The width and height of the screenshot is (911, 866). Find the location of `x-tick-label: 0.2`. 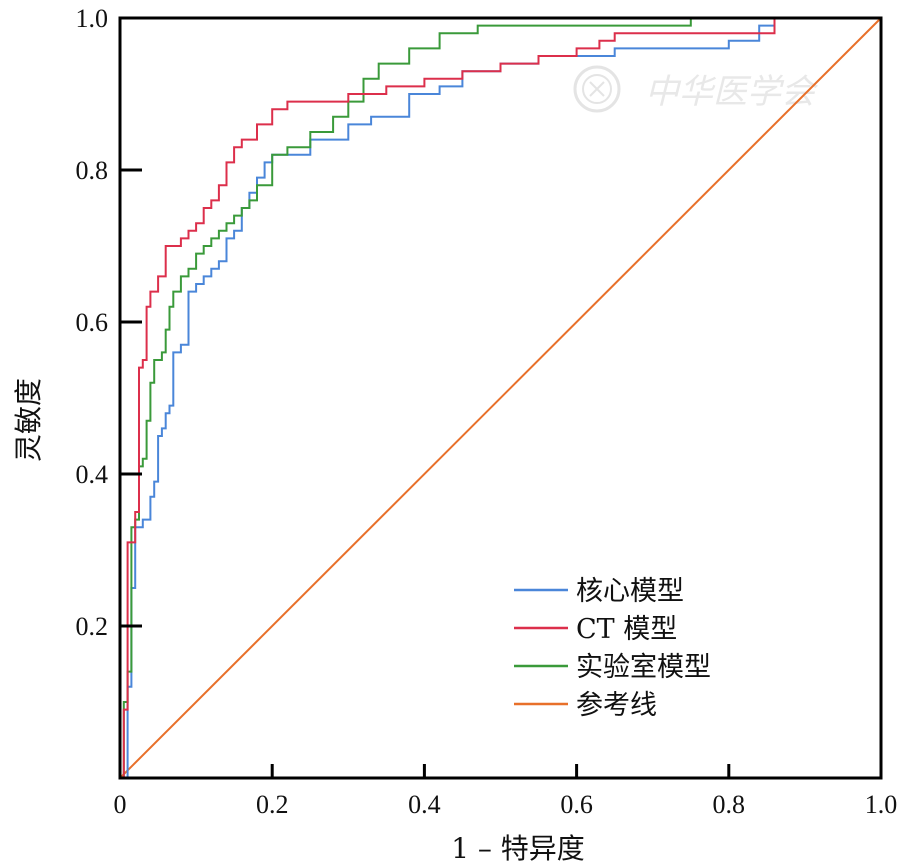

x-tick-label: 0.2 is located at coordinates (272, 804).